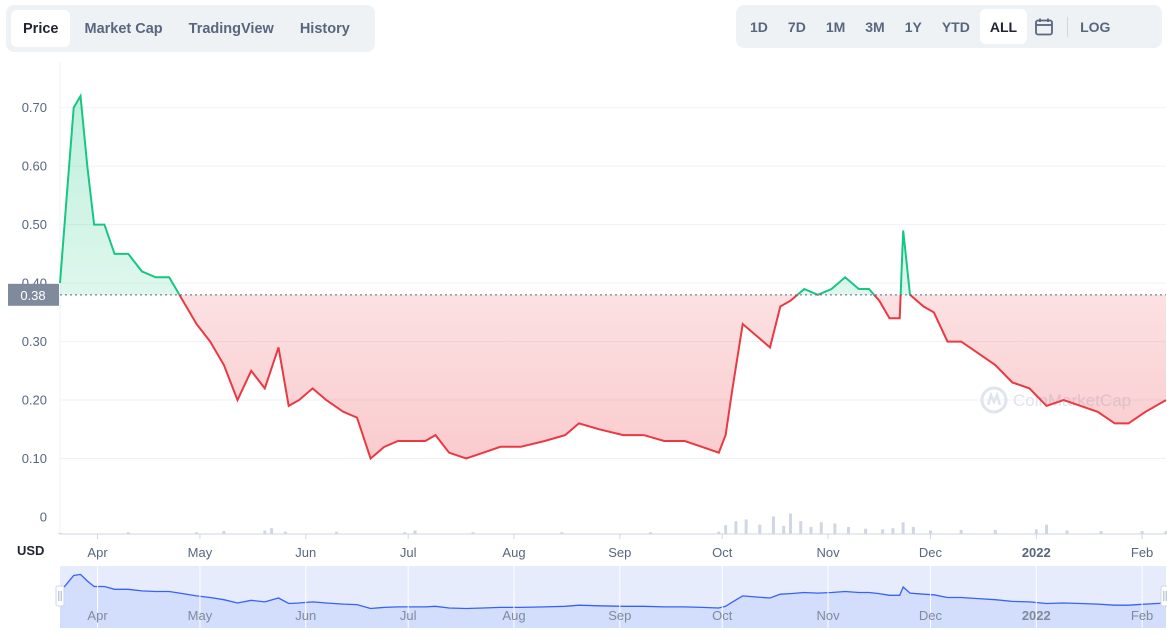  What do you see at coordinates (60, 596) in the screenshot?
I see `range-handle-left-icon` at bounding box center [60, 596].